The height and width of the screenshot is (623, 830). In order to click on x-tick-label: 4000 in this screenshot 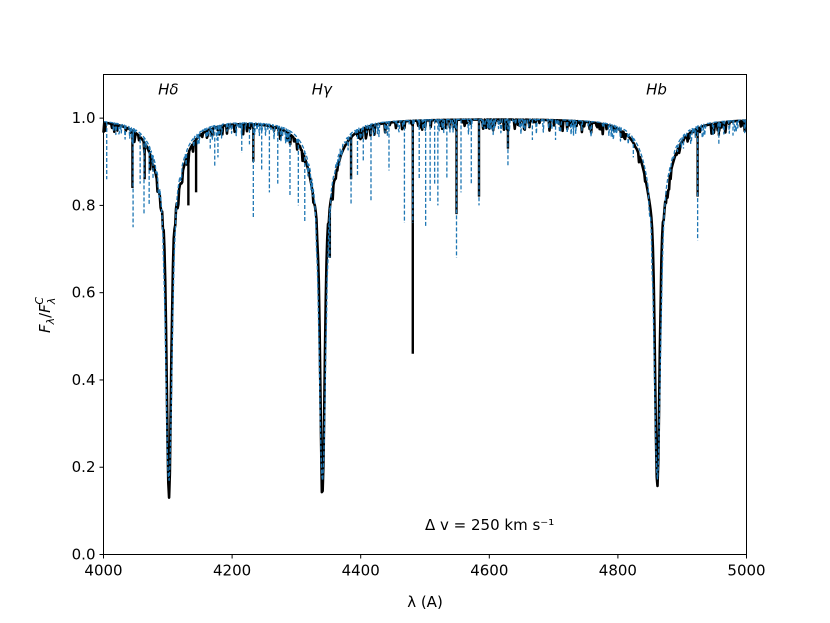, I will do `click(103, 571)`.